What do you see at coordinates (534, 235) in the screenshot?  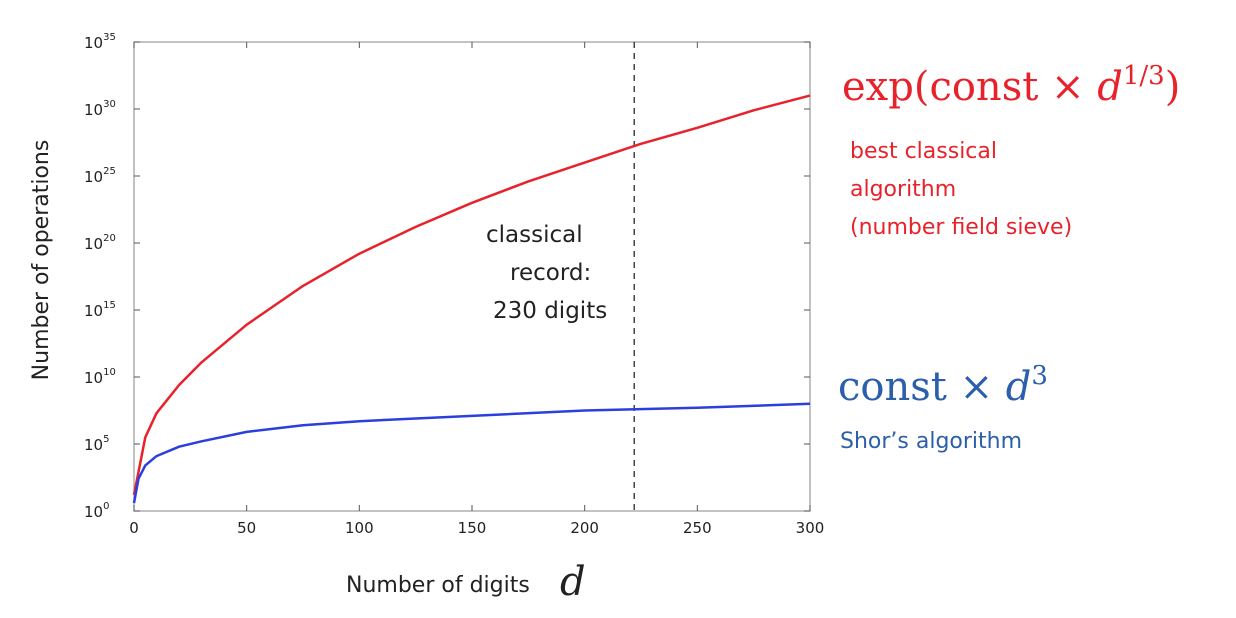 I see `annotation-line-1: classical` at bounding box center [534, 235].